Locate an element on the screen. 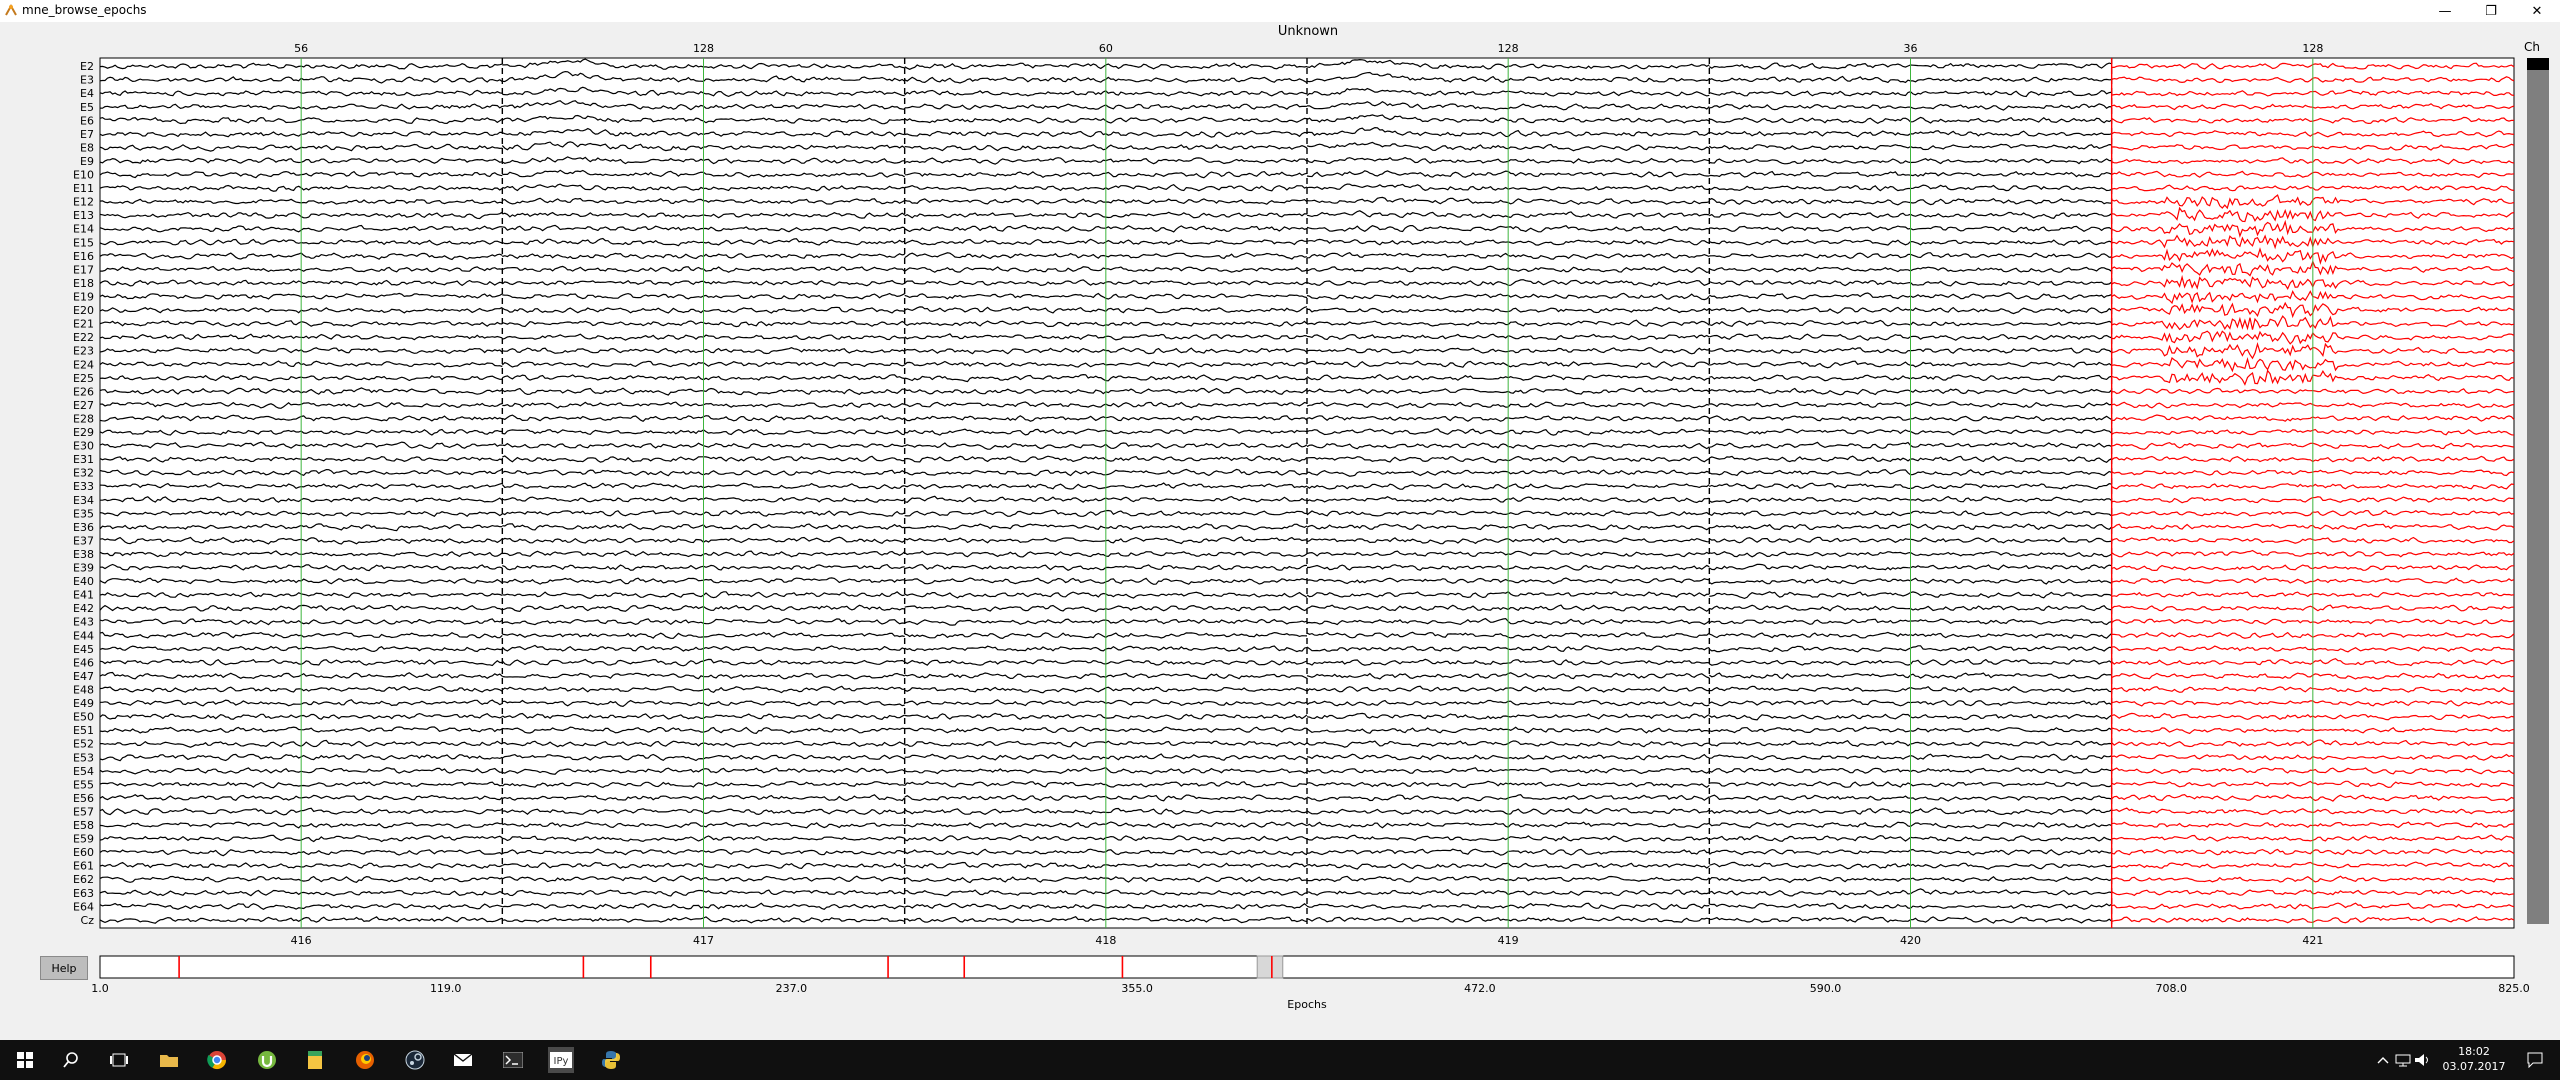 This screenshot has height=1080, width=2560. channel-label: E9 is located at coordinates (87, 161).